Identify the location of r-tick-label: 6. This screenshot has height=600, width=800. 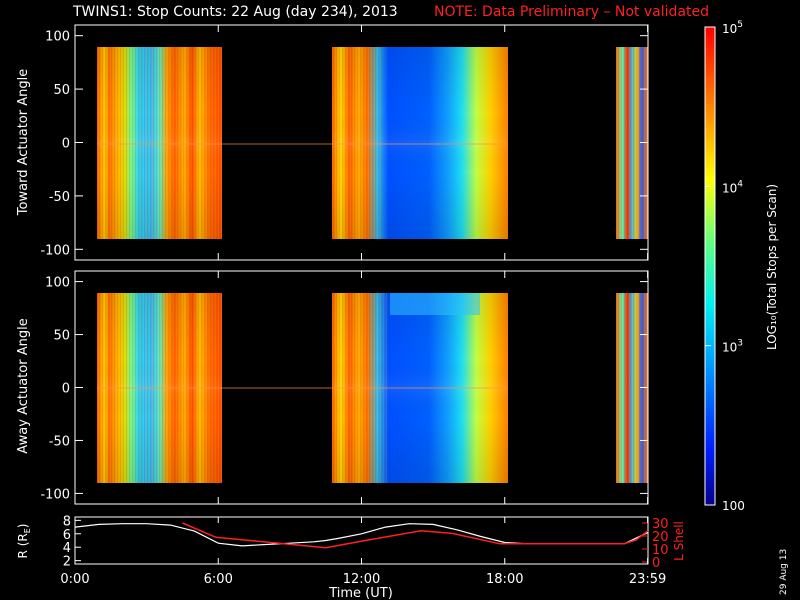
(67, 535).